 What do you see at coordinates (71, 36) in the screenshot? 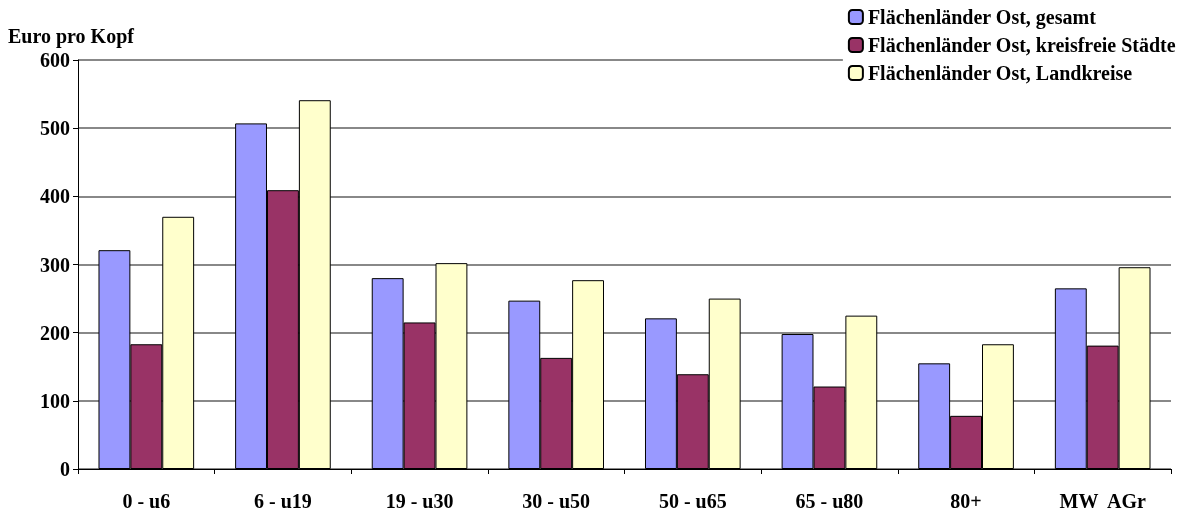
I see `y-axis-title: Euro pro Kopf` at bounding box center [71, 36].